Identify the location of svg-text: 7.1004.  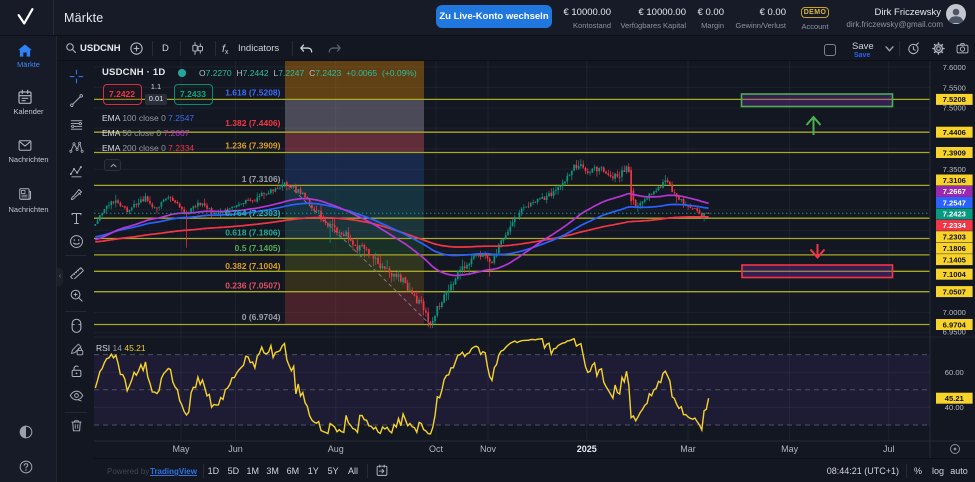
(955, 274).